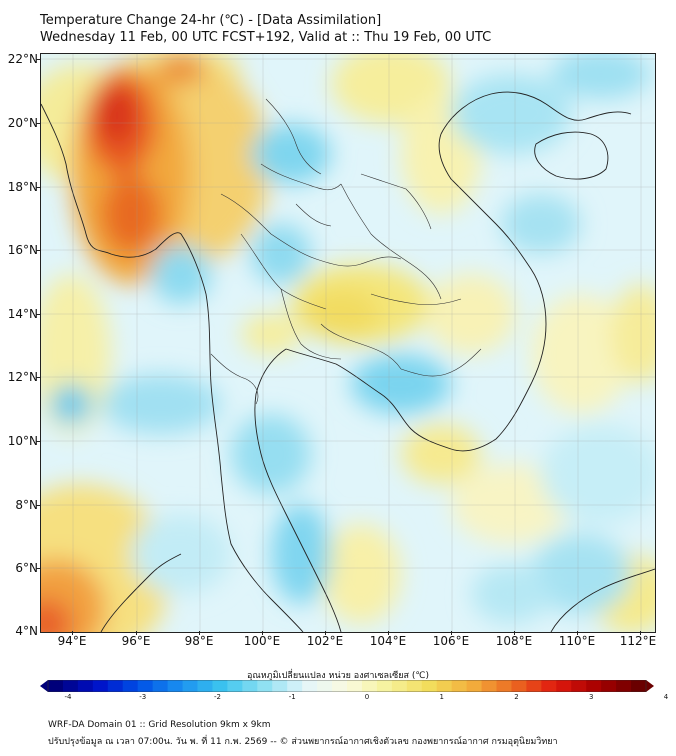 This screenshot has height=756, width=676. I want to click on colorbar, so click(347, 686).